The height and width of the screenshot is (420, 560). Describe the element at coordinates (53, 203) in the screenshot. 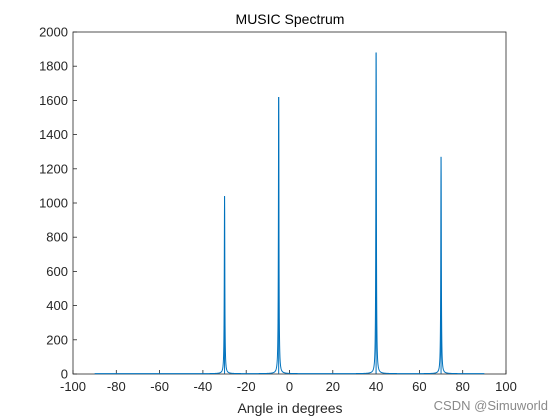

I see `y-tick-label: 1000` at that location.